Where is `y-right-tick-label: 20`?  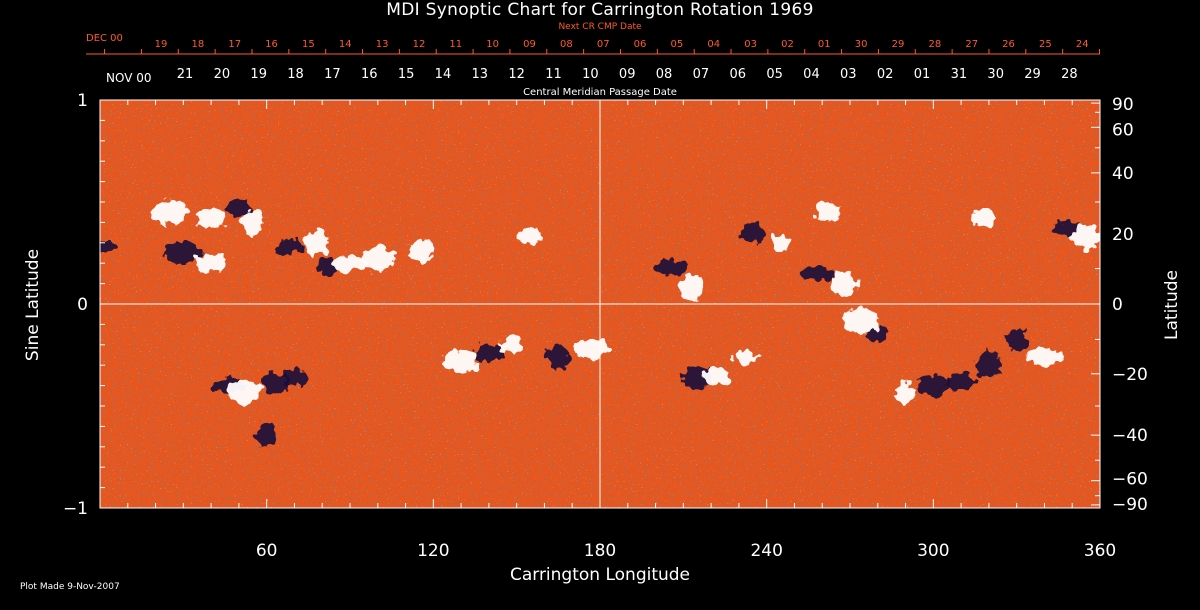 y-right-tick-label: 20 is located at coordinates (1123, 235).